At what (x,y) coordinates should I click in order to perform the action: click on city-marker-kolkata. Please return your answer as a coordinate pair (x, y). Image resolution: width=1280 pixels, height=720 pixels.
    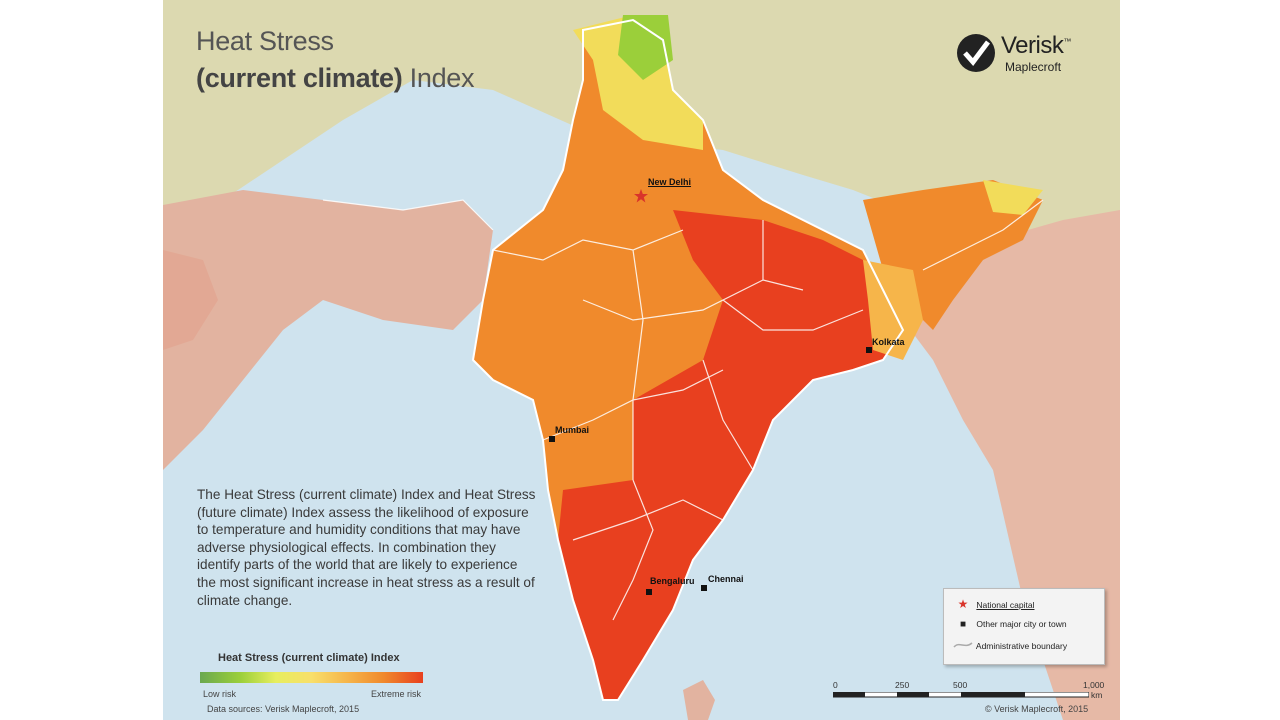
    Looking at the image, I should click on (869, 350).